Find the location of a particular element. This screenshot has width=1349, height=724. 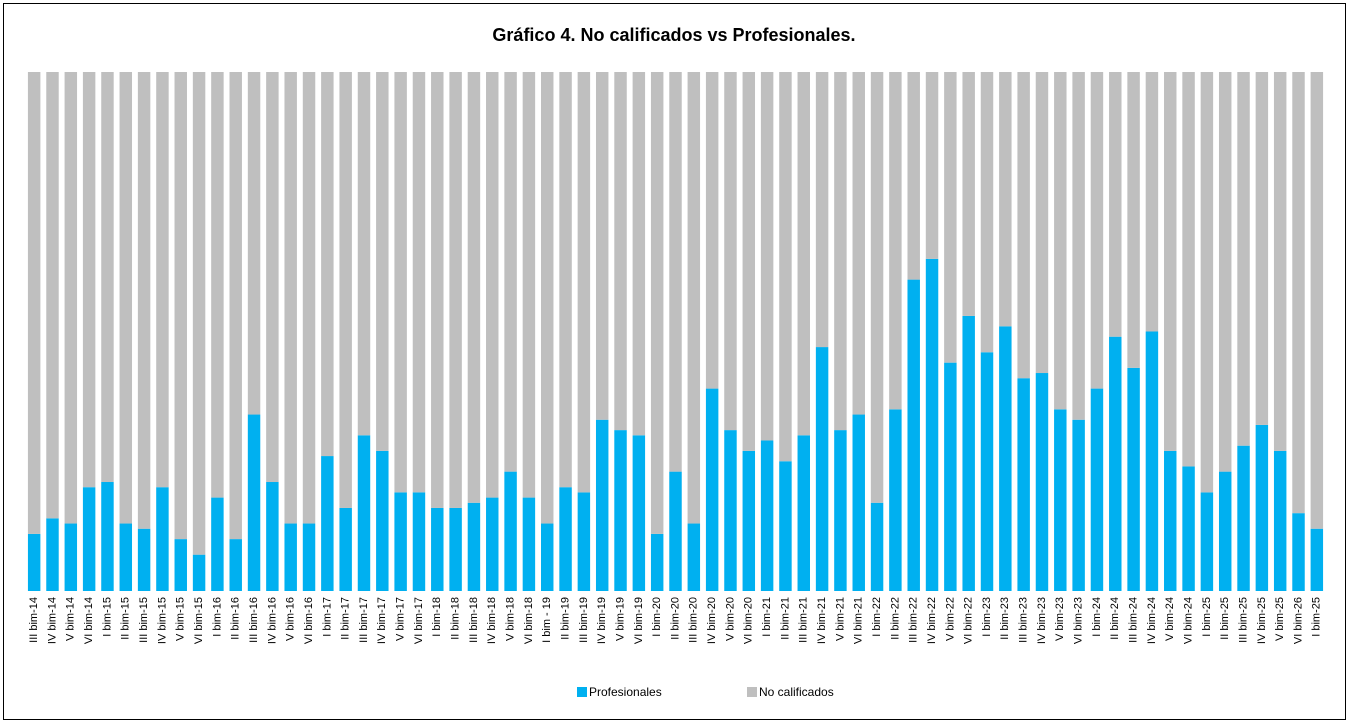

legend-label: Profesionales is located at coordinates (625, 692).